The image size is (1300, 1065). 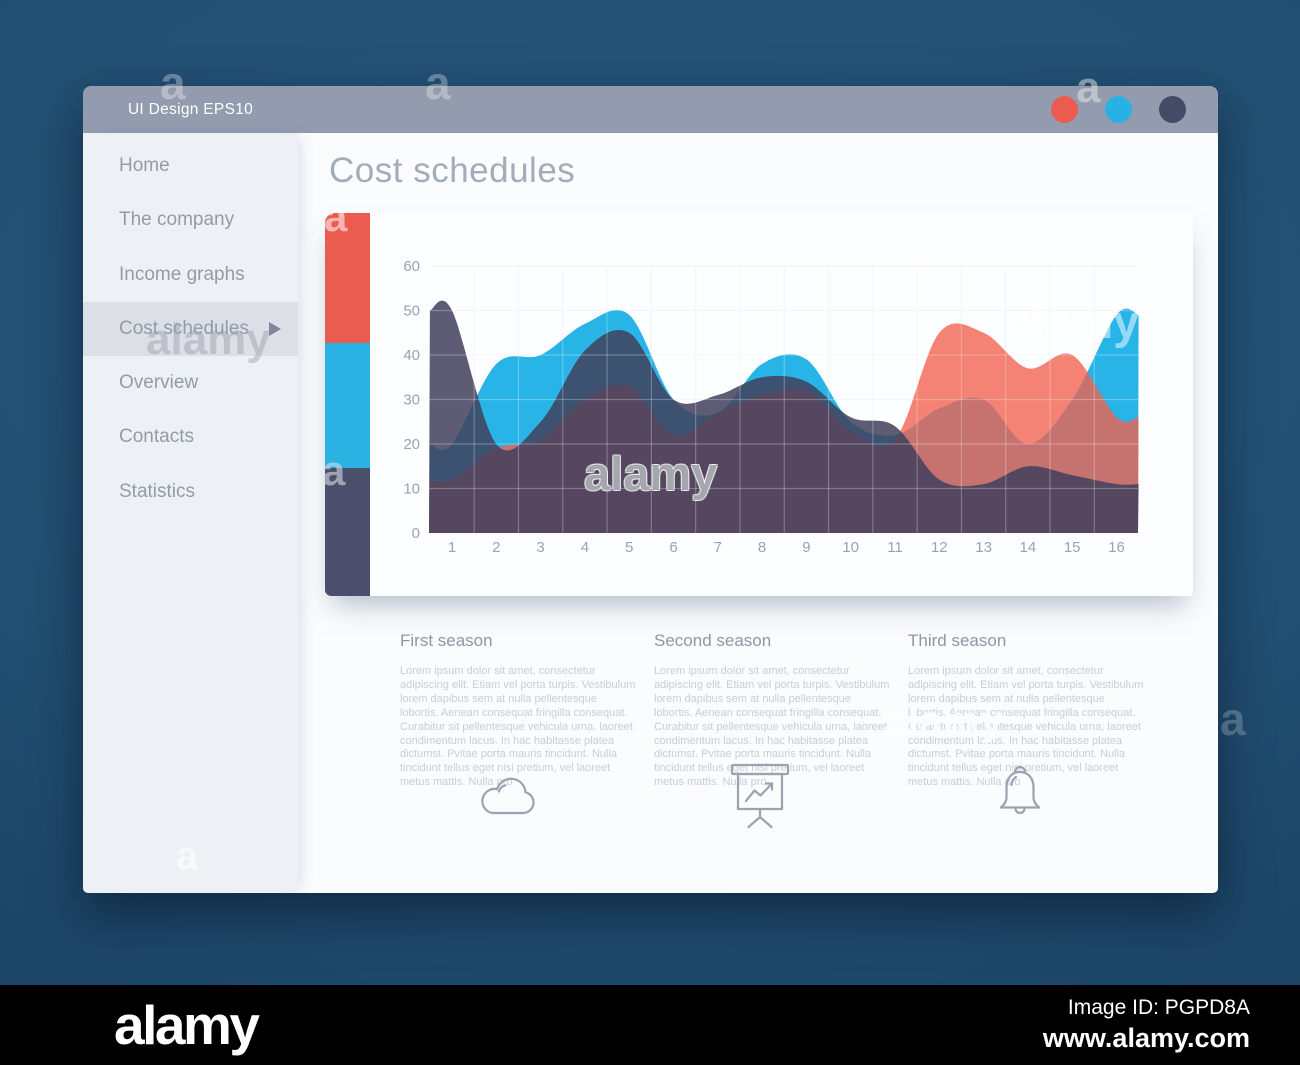 What do you see at coordinates (452, 170) in the screenshot?
I see `page-title: Cost schedules` at bounding box center [452, 170].